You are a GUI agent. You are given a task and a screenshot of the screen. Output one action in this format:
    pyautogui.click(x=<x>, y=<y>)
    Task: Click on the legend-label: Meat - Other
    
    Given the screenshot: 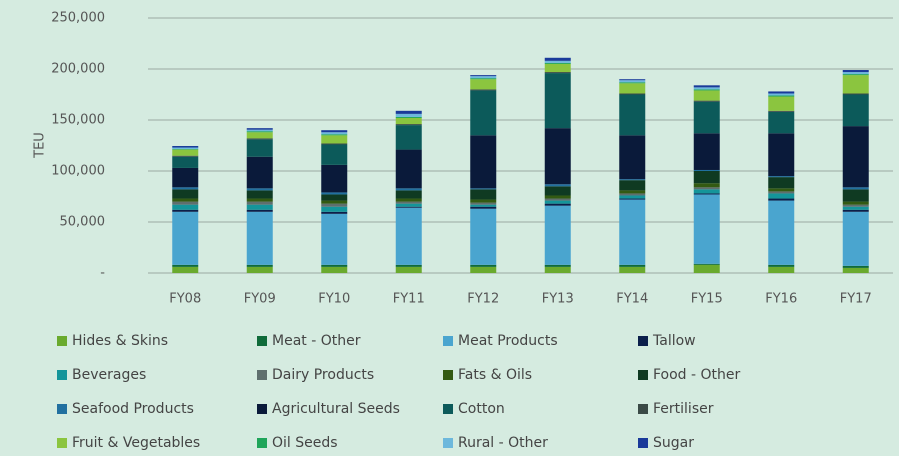 What is the action you would take?
    pyautogui.click(x=316, y=341)
    